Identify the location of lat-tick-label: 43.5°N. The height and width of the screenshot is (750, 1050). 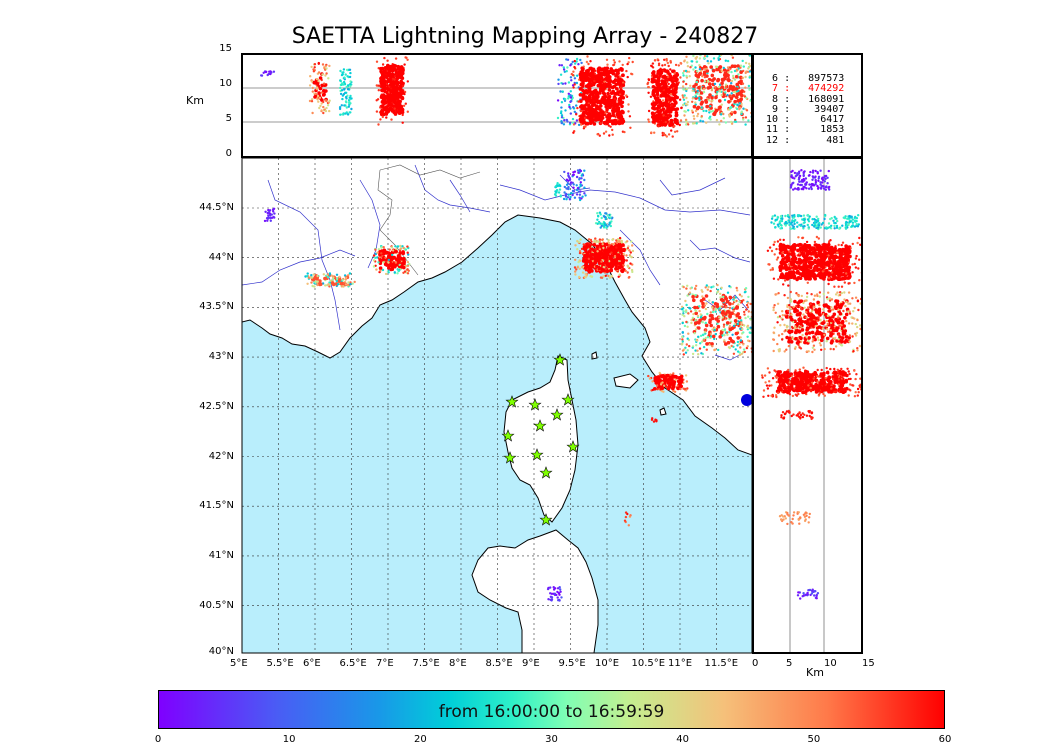
(216, 307).